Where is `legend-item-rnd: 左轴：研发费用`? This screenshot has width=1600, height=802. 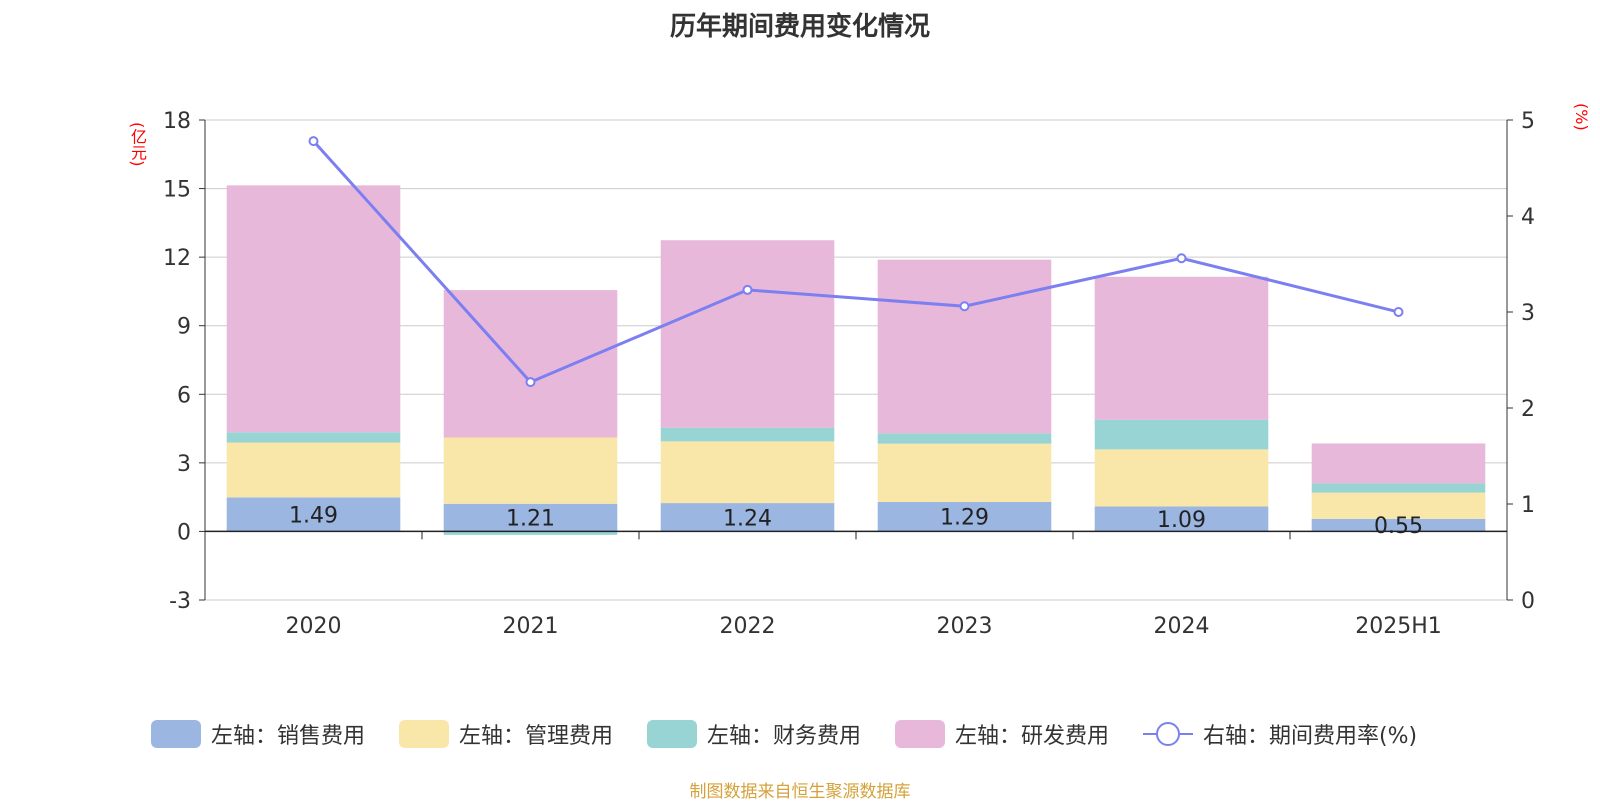
legend-item-rnd: 左轴：研发费用 is located at coordinates (1002, 734).